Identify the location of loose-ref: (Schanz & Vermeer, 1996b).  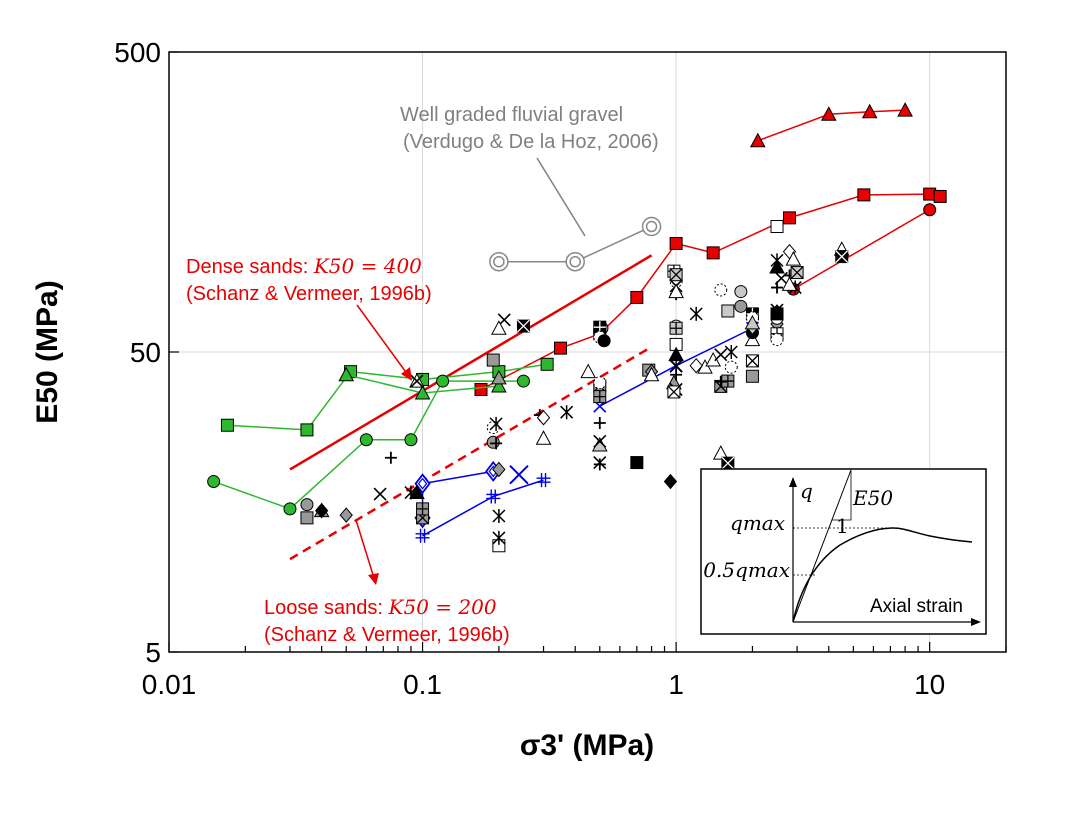
(387, 635).